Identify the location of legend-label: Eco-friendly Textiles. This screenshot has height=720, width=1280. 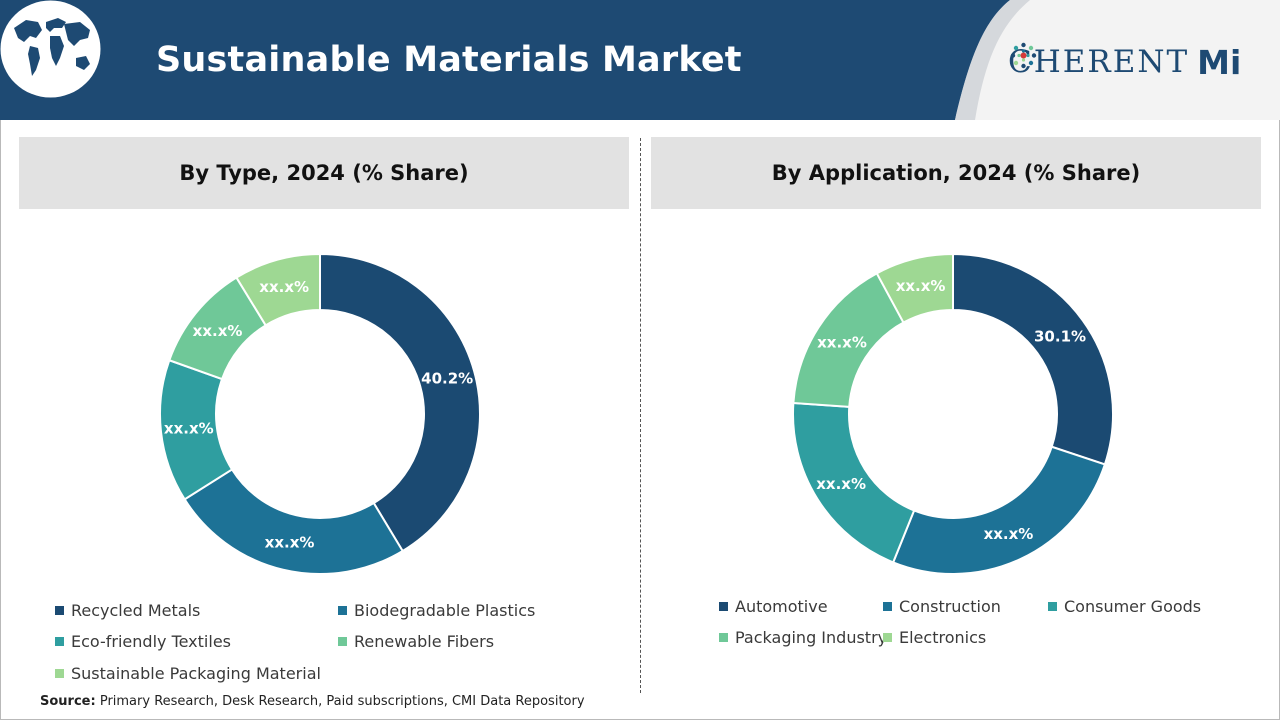
(151, 641).